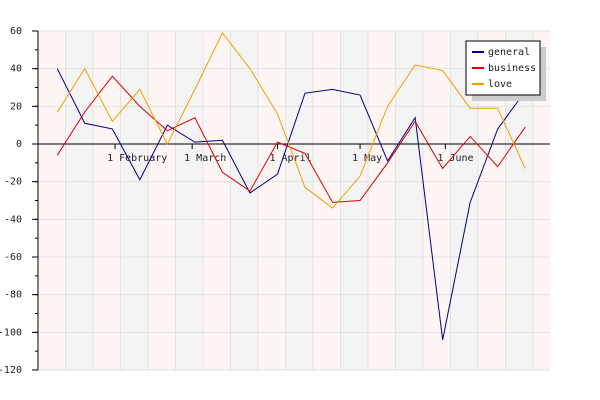 The width and height of the screenshot is (600, 400). Describe the element at coordinates (500, 84) in the screenshot. I see `legend-label: love` at that location.